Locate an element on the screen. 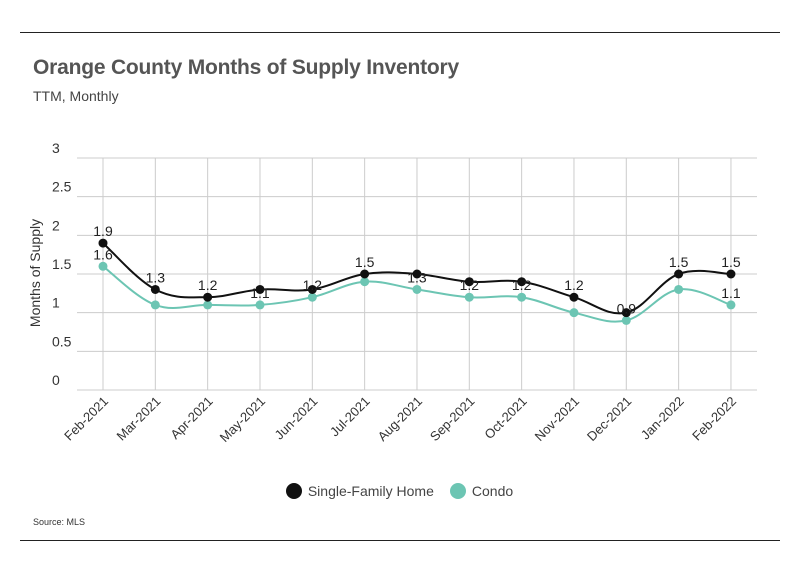 The width and height of the screenshot is (799, 575). y-tick-label: 2 is located at coordinates (56, 225).